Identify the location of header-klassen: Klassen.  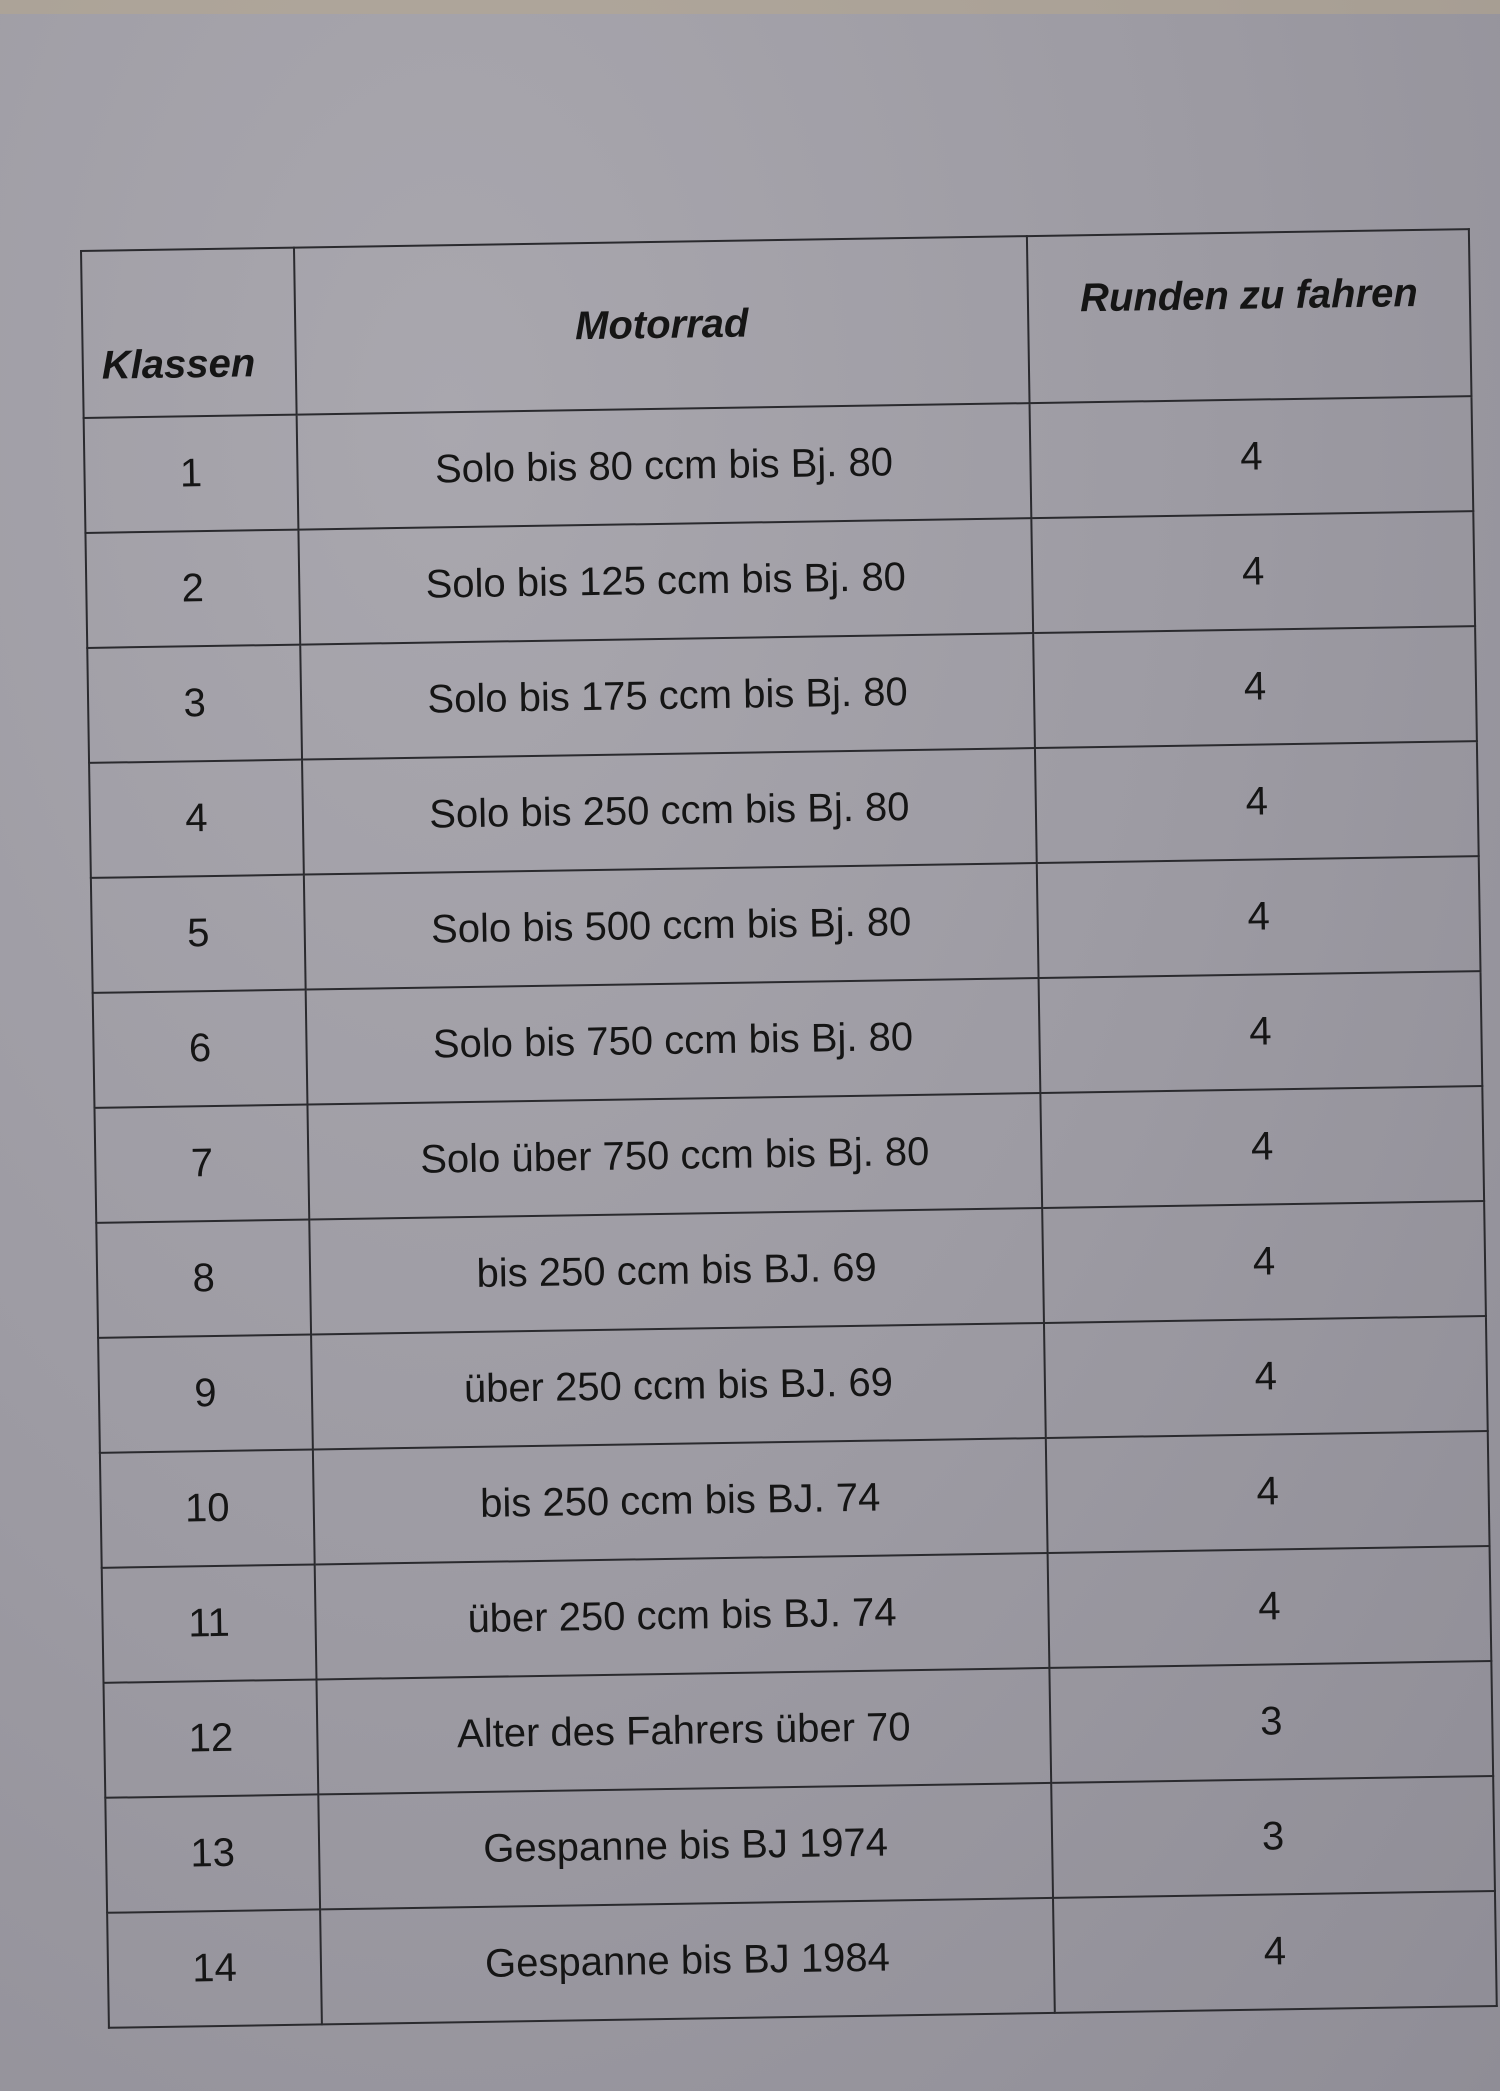
(189, 332).